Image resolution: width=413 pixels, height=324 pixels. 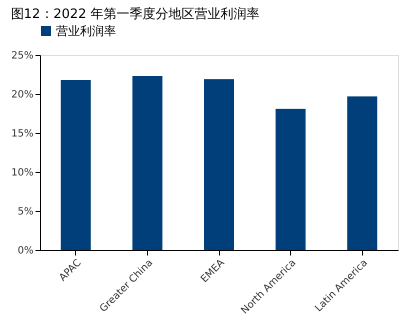 What do you see at coordinates (22, 56) in the screenshot?
I see `y-tick-label: 25%` at bounding box center [22, 56].